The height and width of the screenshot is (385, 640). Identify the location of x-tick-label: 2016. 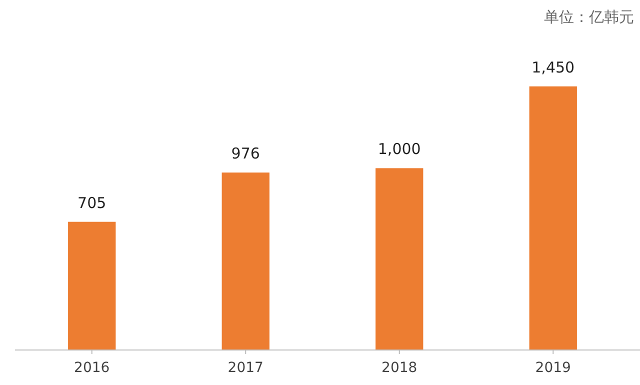
(92, 368).